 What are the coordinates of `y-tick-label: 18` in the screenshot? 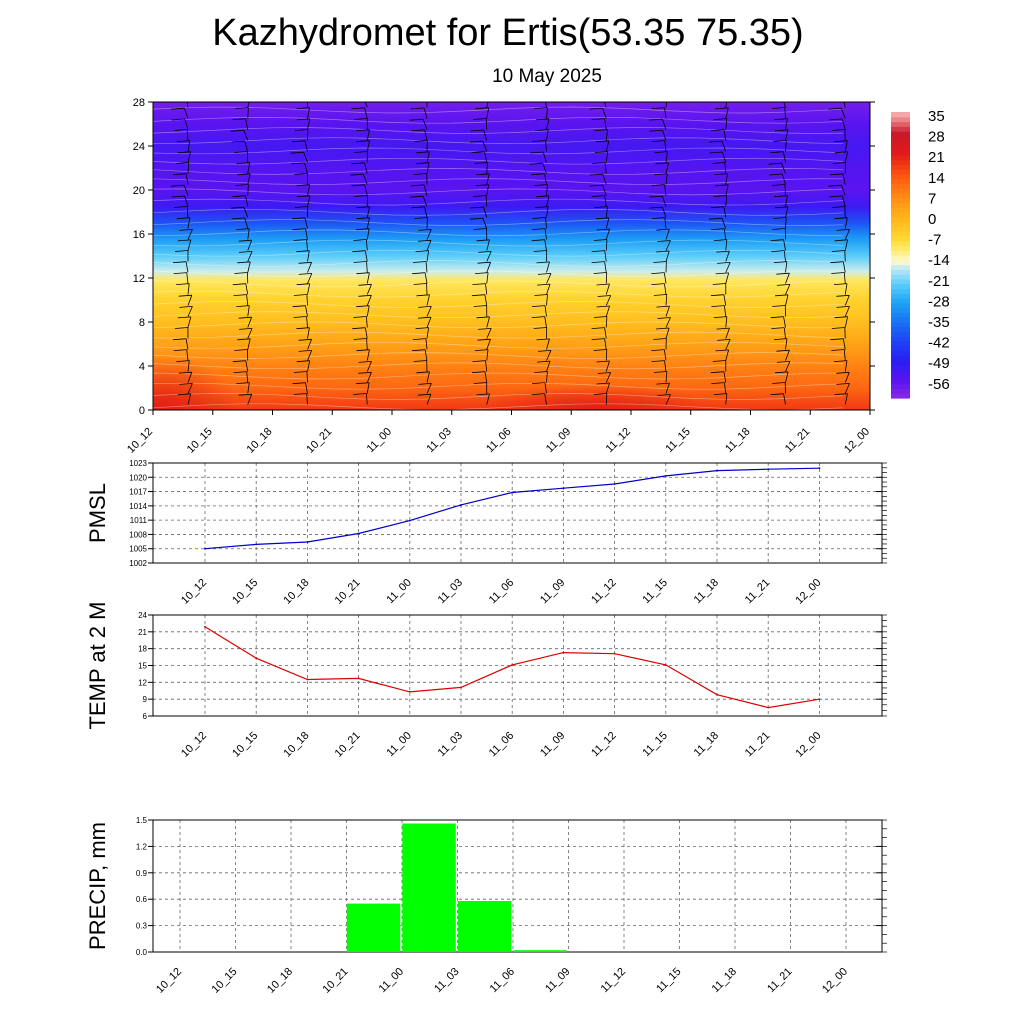 It's located at (142, 649).